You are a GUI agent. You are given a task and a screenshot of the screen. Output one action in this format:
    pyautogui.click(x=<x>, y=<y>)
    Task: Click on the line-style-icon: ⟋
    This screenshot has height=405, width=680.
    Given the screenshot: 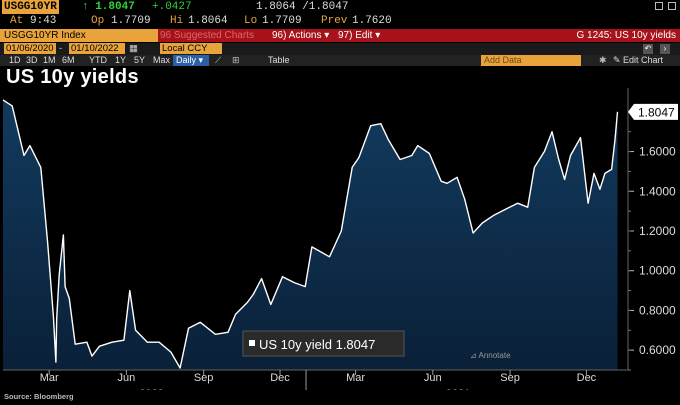 What is the action you would take?
    pyautogui.click(x=218, y=60)
    